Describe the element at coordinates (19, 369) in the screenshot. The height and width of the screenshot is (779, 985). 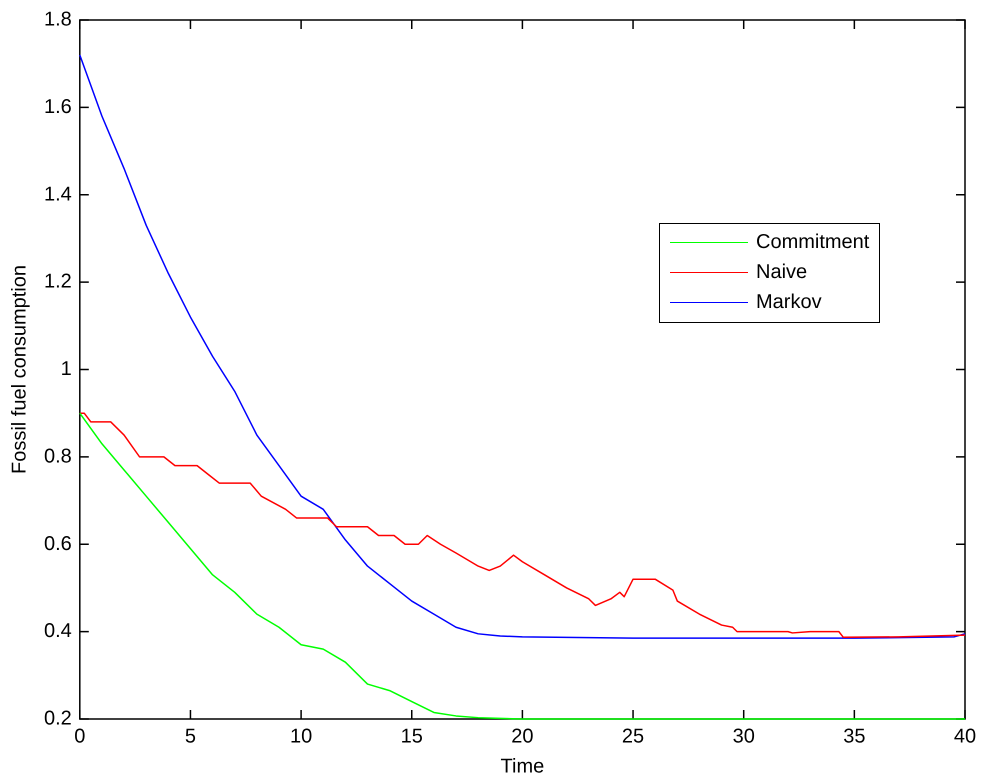
I see `y-axis-title: Fossil fuel consumption` at that location.